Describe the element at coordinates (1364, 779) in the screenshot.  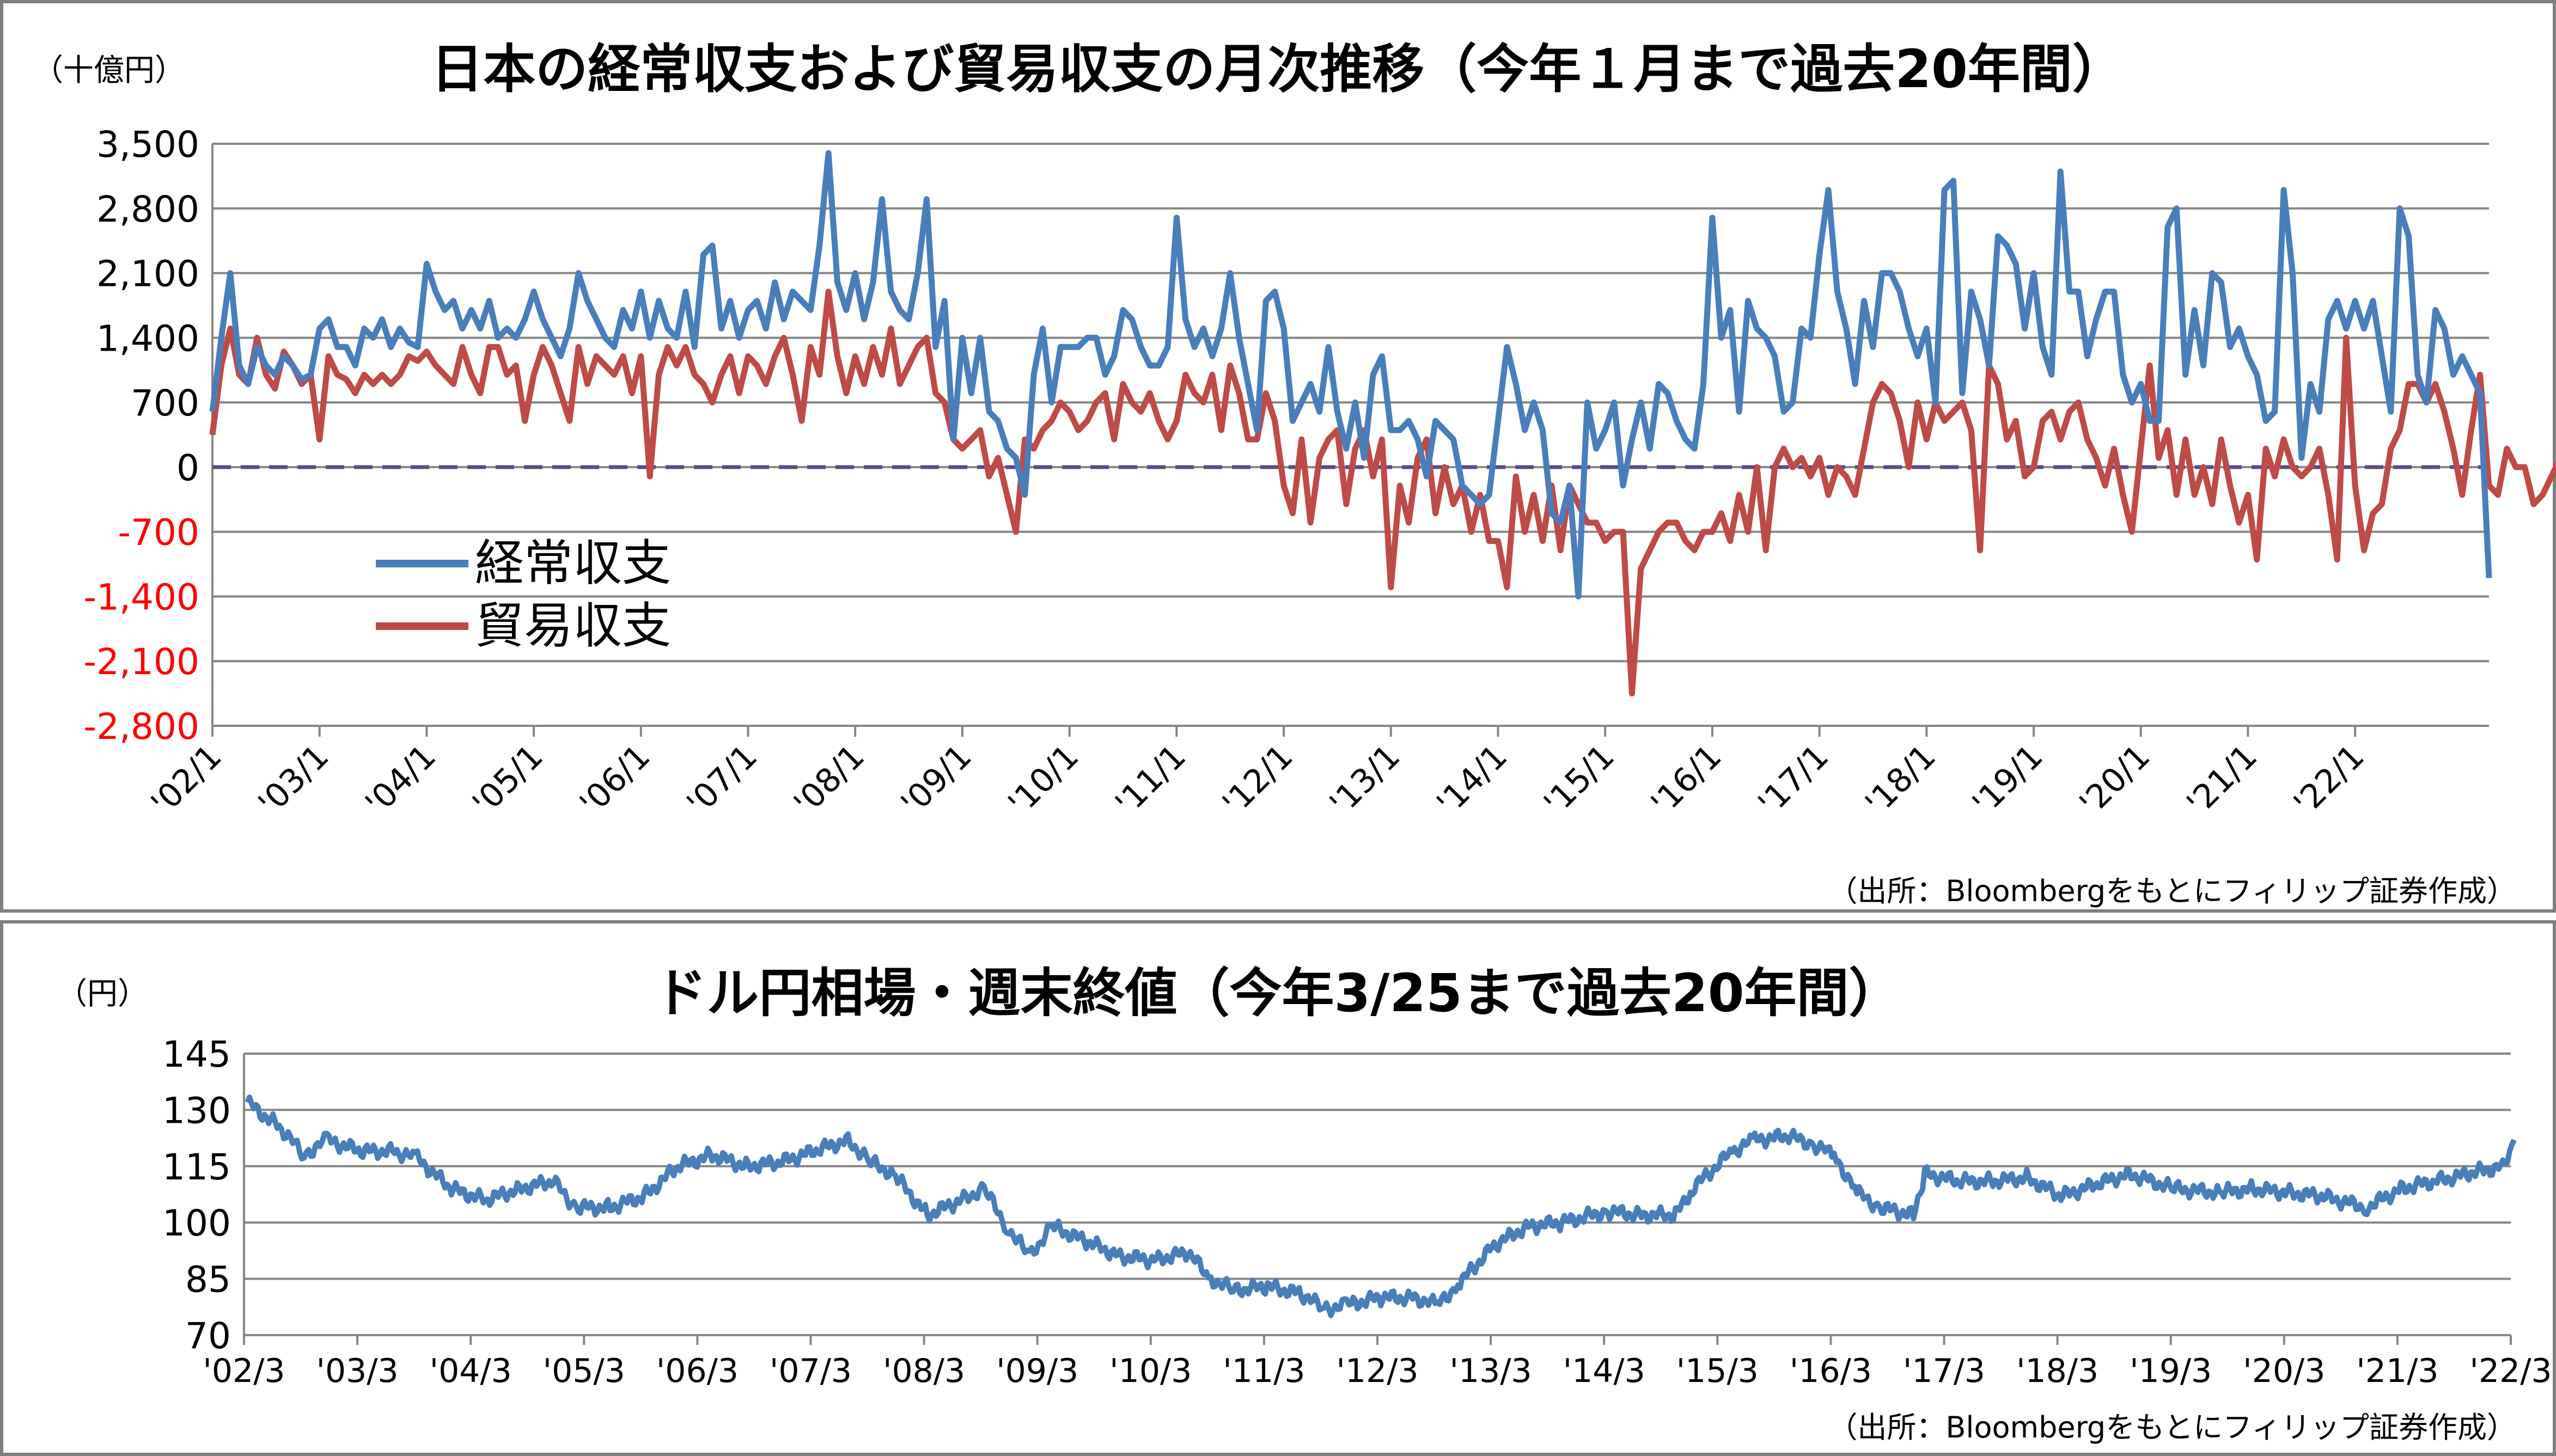
I see `top-x-tick-label: '13/1` at that location.